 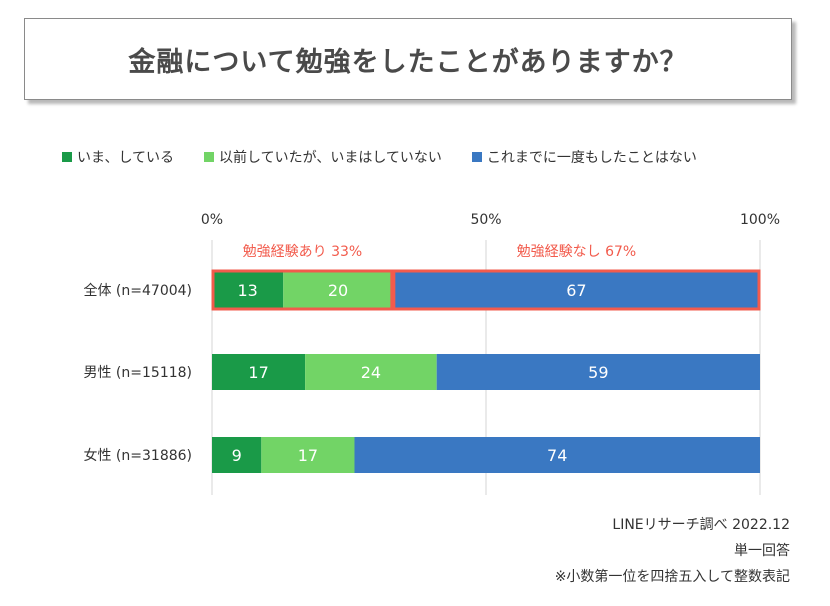 What do you see at coordinates (591, 158) in the screenshot?
I see `legend-label-never: これまでに一度もしたことはない` at bounding box center [591, 158].